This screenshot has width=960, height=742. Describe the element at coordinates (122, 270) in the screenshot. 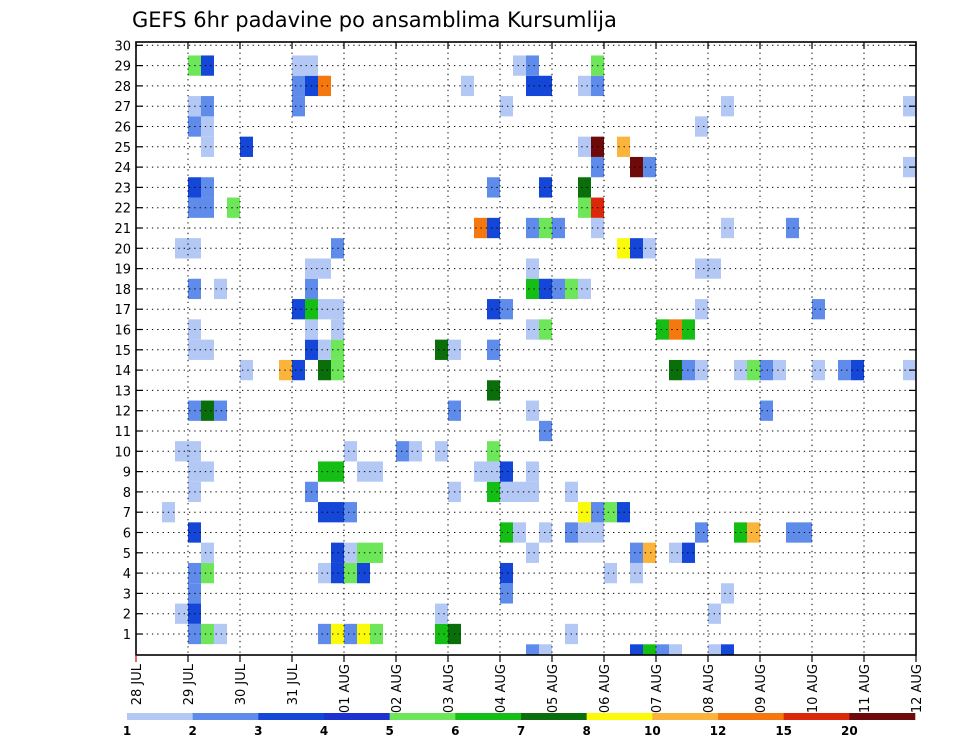

I see `y-tick-label: 19` at that location.